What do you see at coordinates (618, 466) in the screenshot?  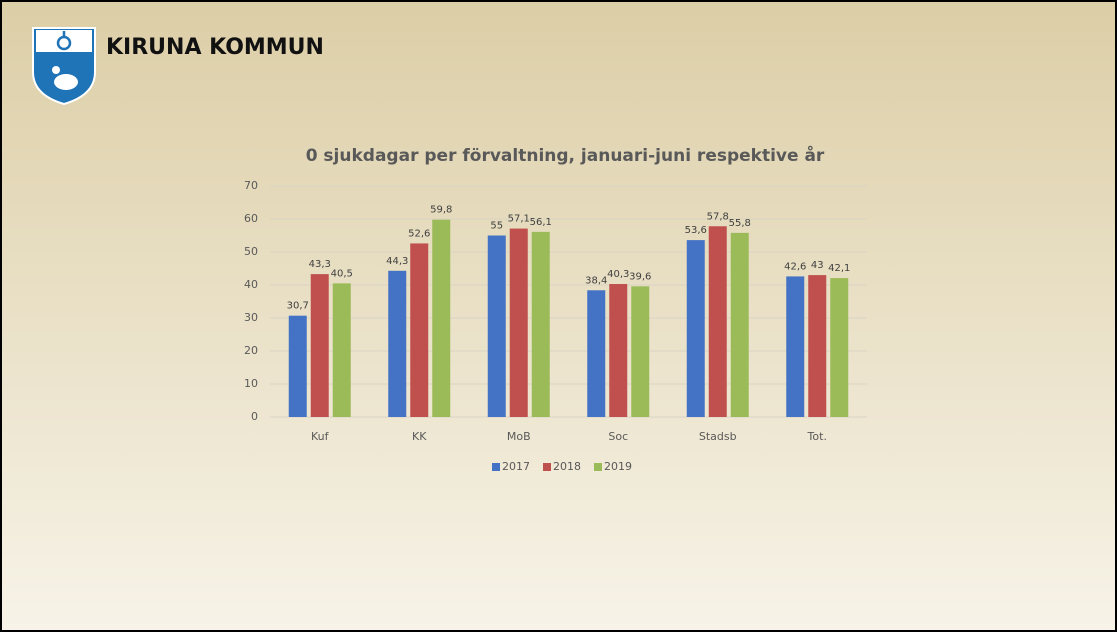 I see `legend-label: 2019` at bounding box center [618, 466].